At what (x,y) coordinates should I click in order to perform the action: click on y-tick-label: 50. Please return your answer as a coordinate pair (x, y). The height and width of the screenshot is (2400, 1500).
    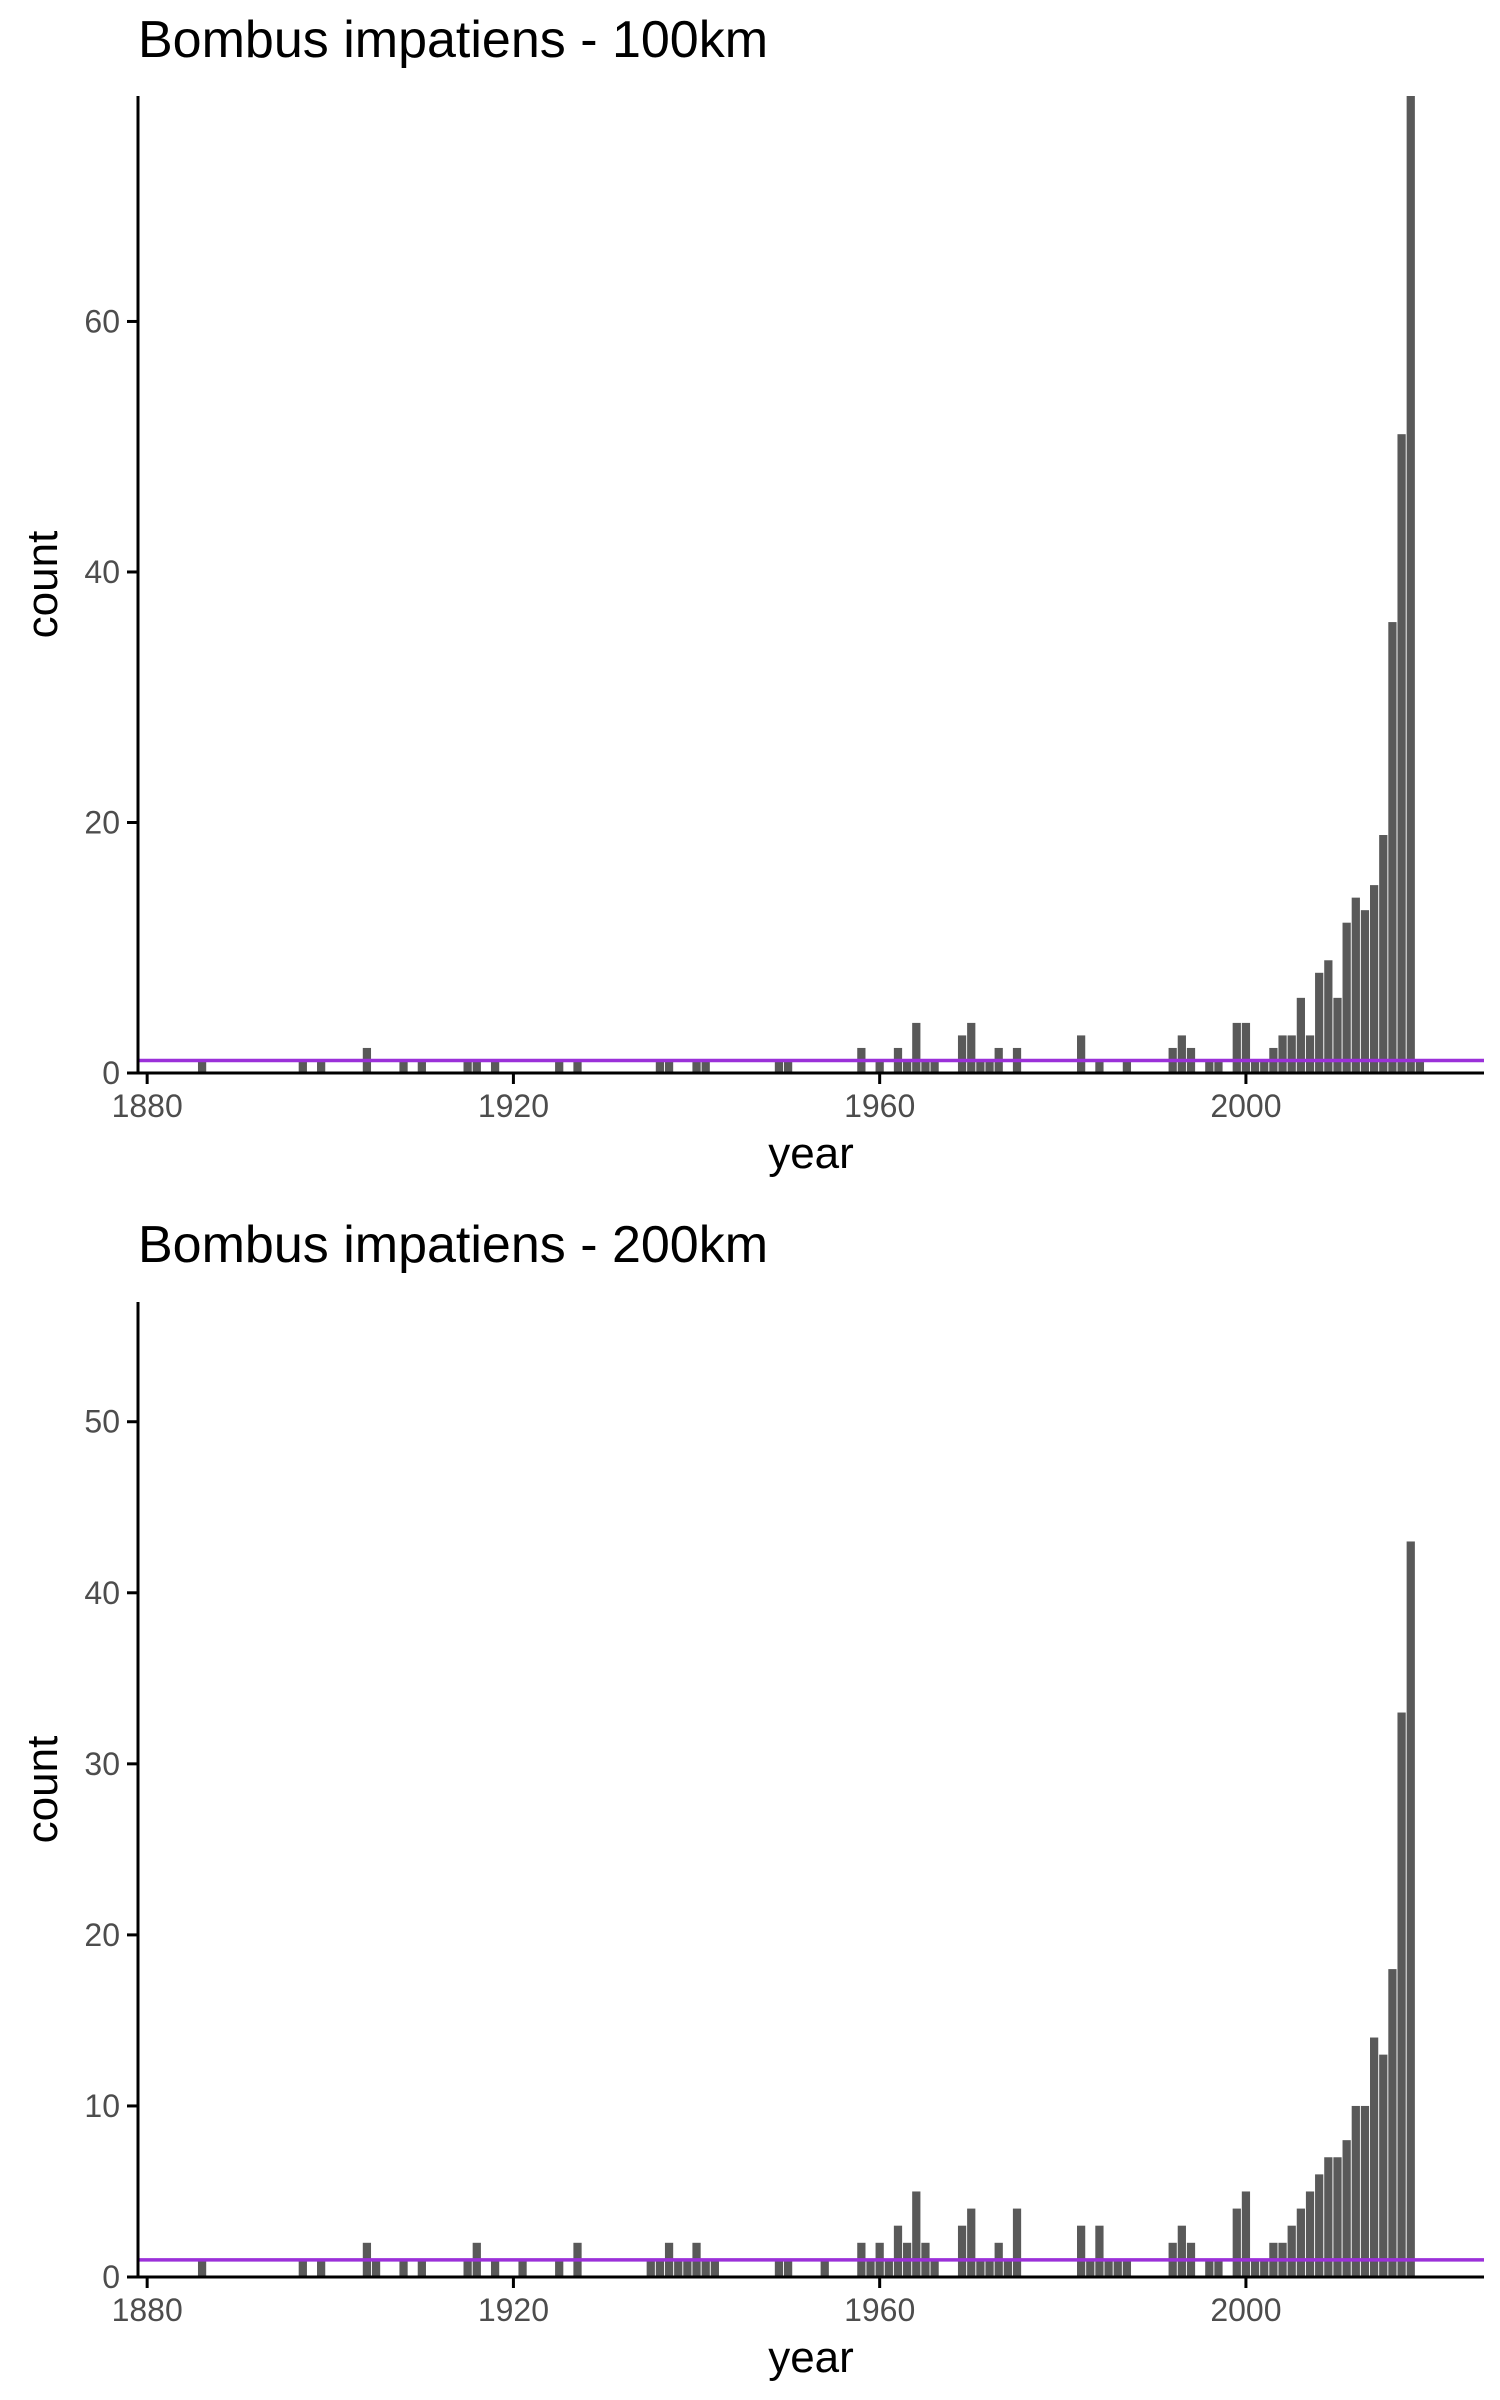
    Looking at the image, I should click on (102, 1422).